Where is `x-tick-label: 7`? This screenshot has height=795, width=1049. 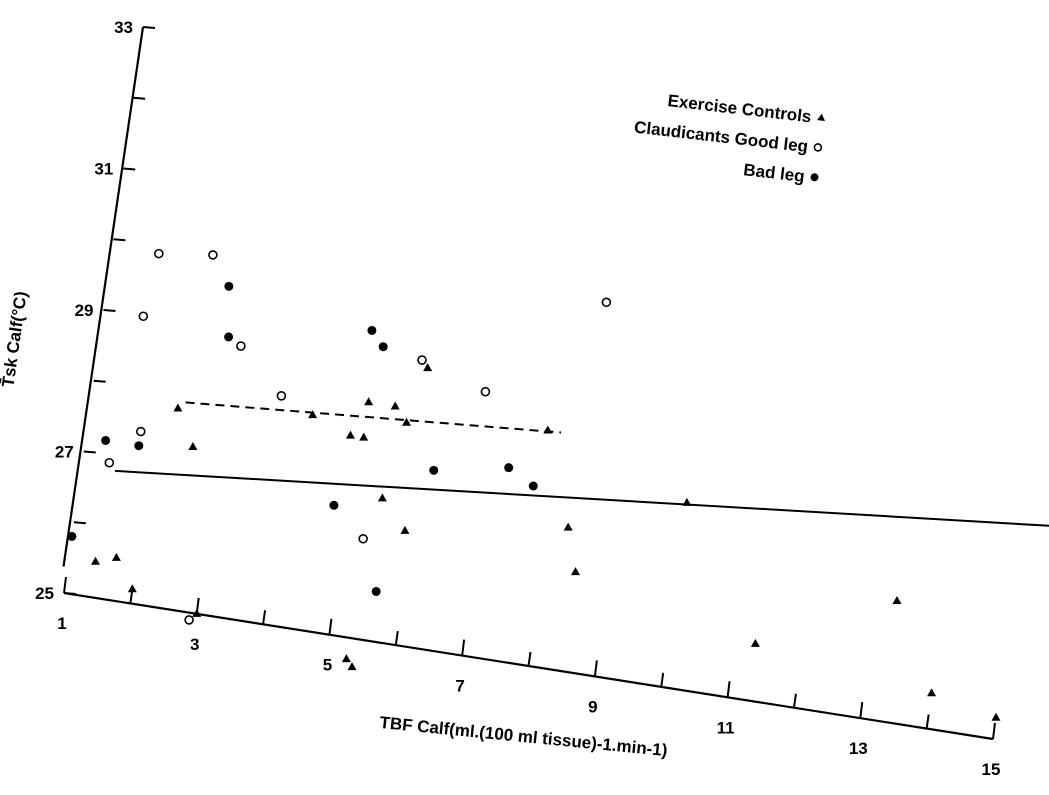
x-tick-label: 7 is located at coordinates (459, 686).